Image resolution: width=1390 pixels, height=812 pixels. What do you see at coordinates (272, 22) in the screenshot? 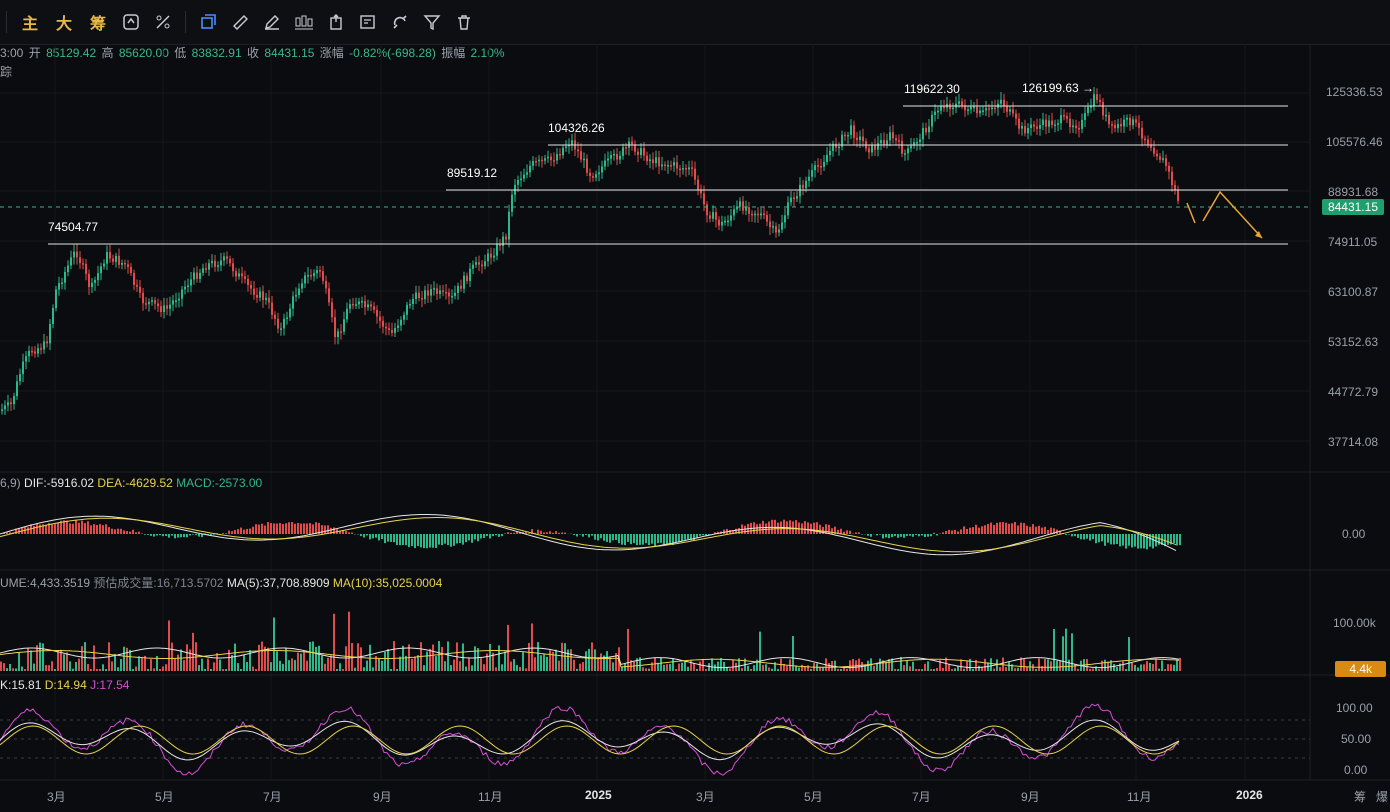
I see `pen-draw-icon` at bounding box center [272, 22].